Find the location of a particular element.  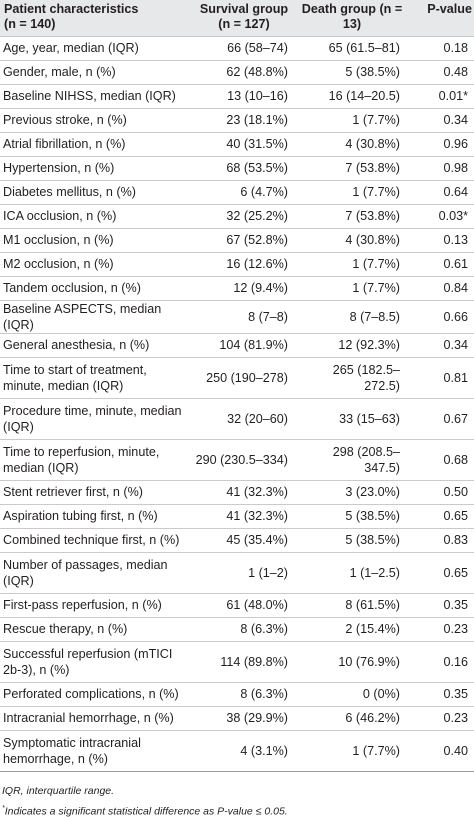

p-value: 0.01* is located at coordinates (440, 96).